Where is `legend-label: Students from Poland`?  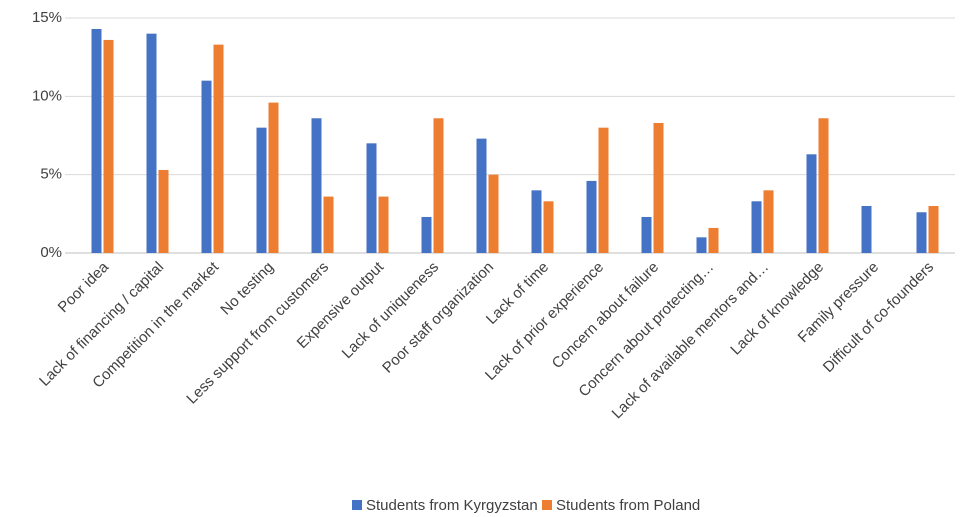 legend-label: Students from Poland is located at coordinates (628, 505).